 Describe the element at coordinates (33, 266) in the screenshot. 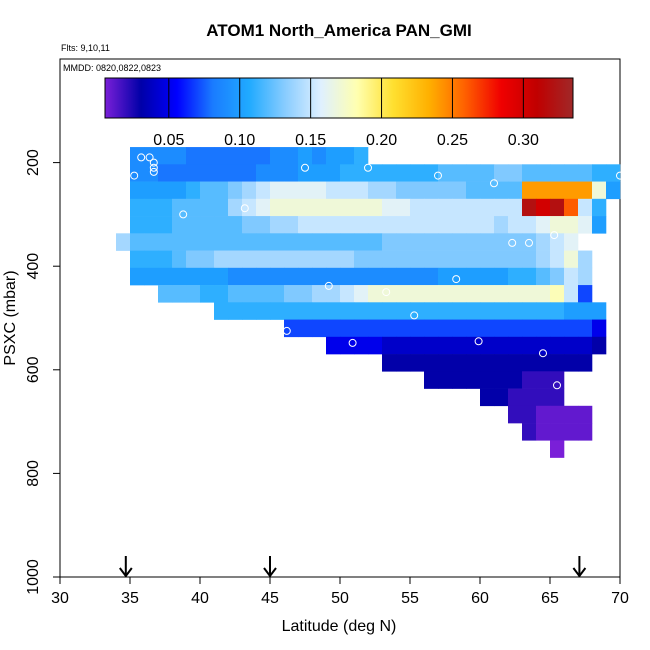

I see `y-tick-label: 400` at that location.